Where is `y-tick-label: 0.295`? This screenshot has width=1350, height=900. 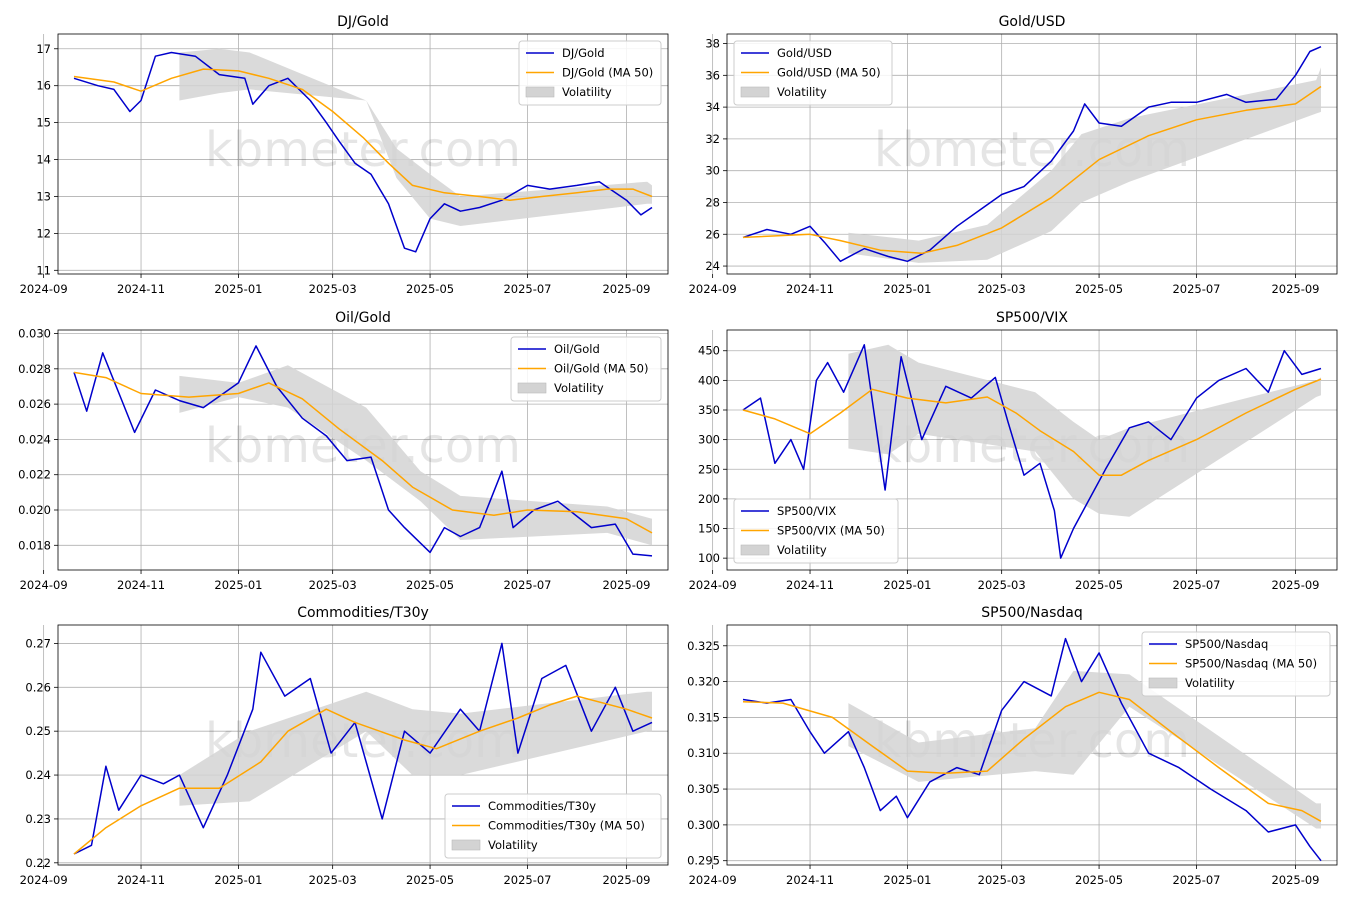
y-tick-label: 0.295 is located at coordinates (703, 861).